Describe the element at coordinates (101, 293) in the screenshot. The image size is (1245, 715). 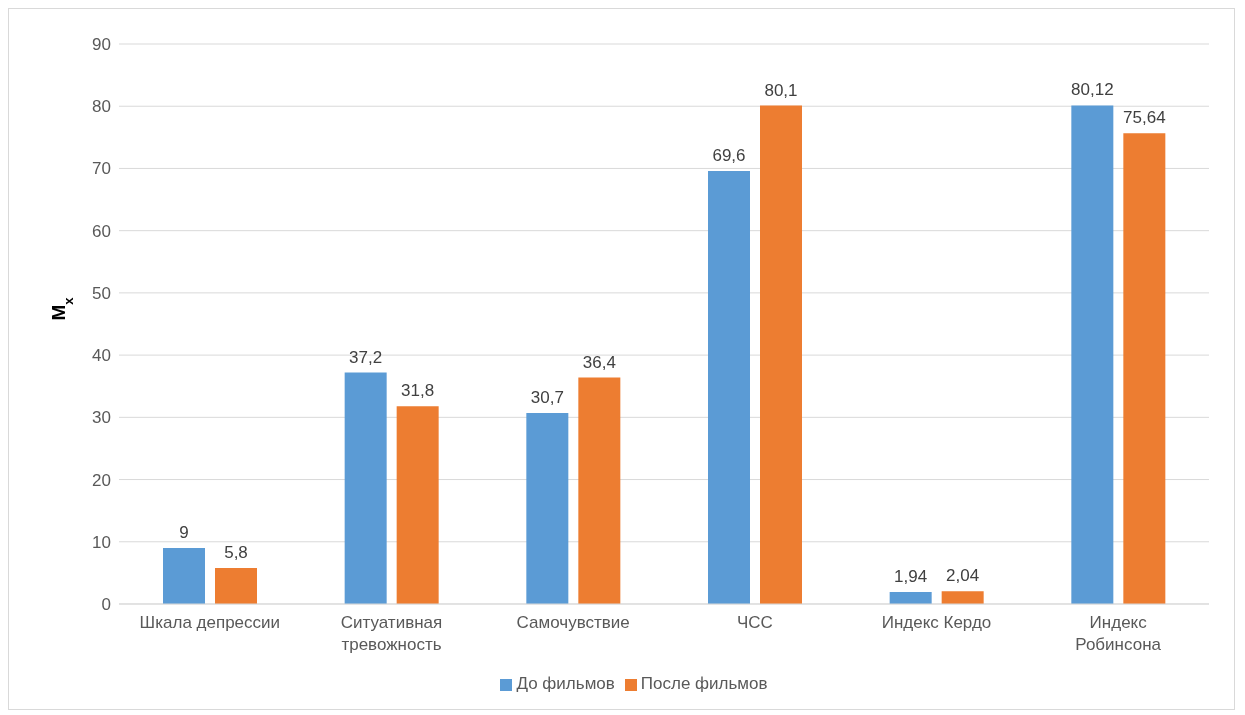
I see `y-tick-label: 50` at that location.